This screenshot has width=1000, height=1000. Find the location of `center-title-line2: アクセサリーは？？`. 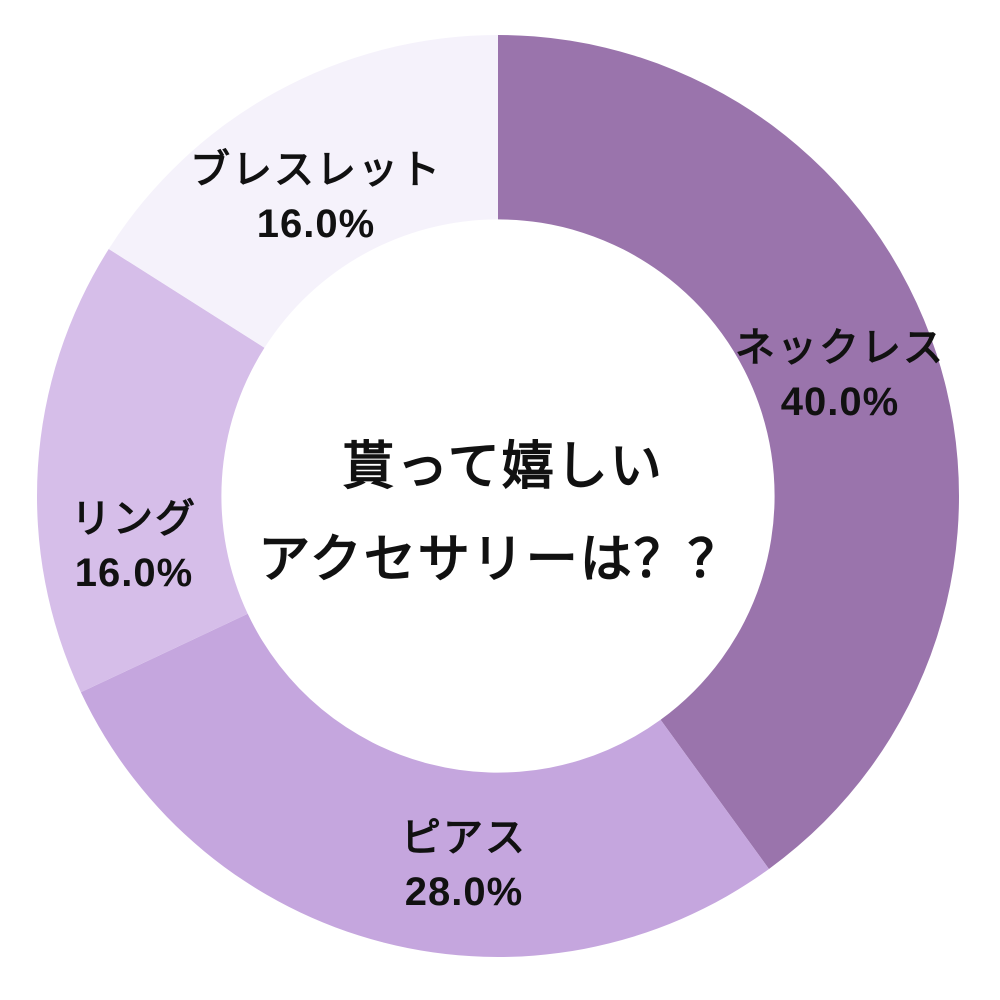

center-title-line2: アクセサリーは？？ is located at coordinates (499, 560).